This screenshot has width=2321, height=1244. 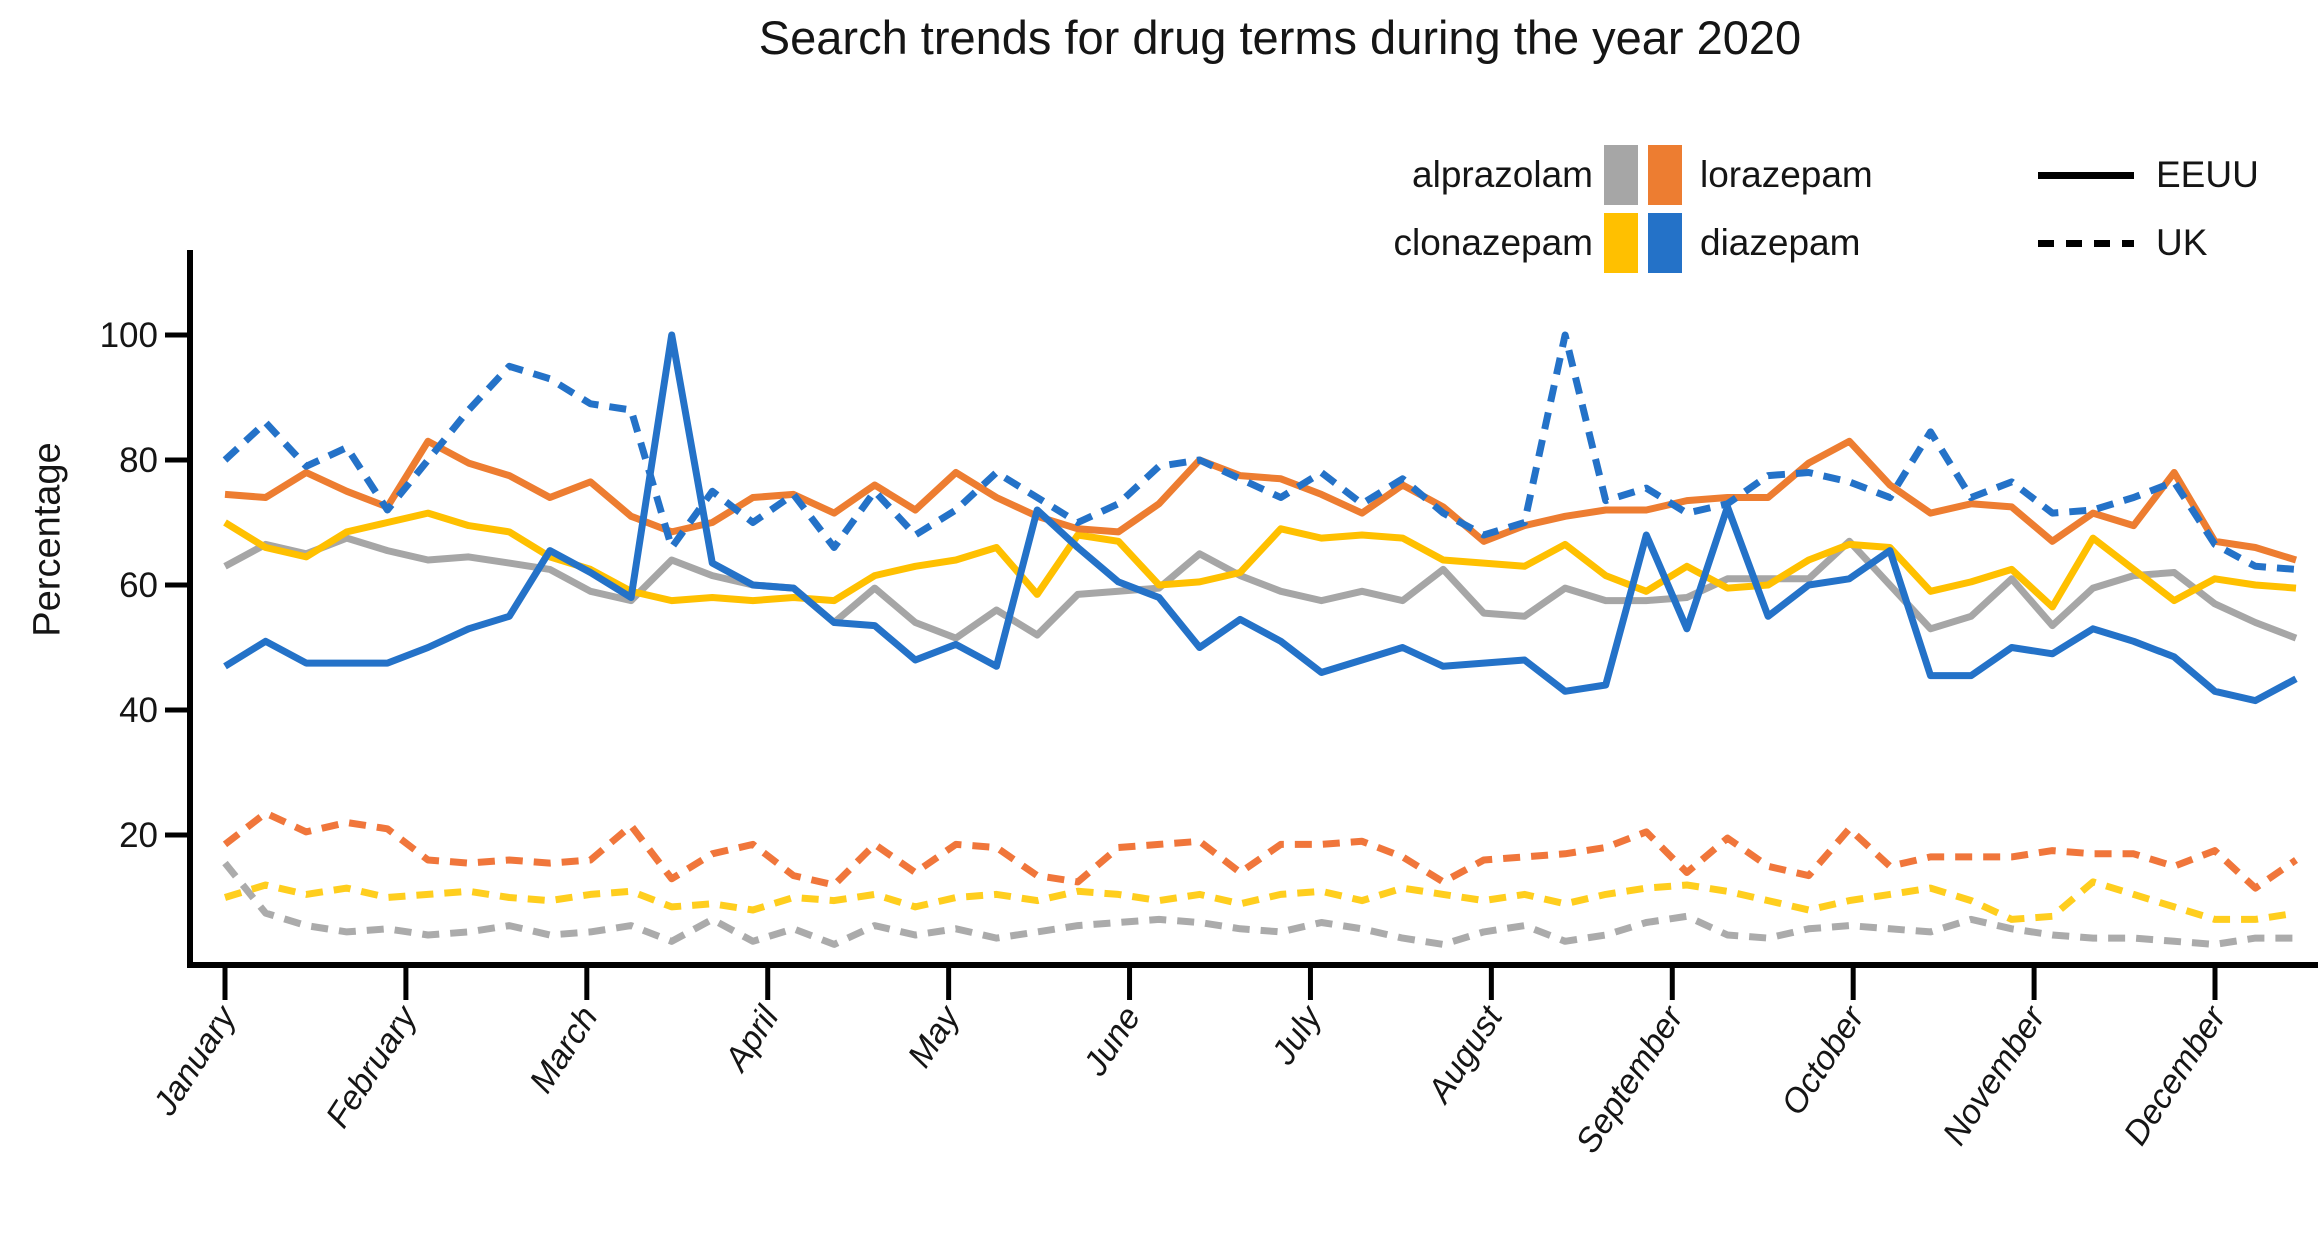 I want to click on series-line-alprazolam-uk, so click(x=1259, y=904).